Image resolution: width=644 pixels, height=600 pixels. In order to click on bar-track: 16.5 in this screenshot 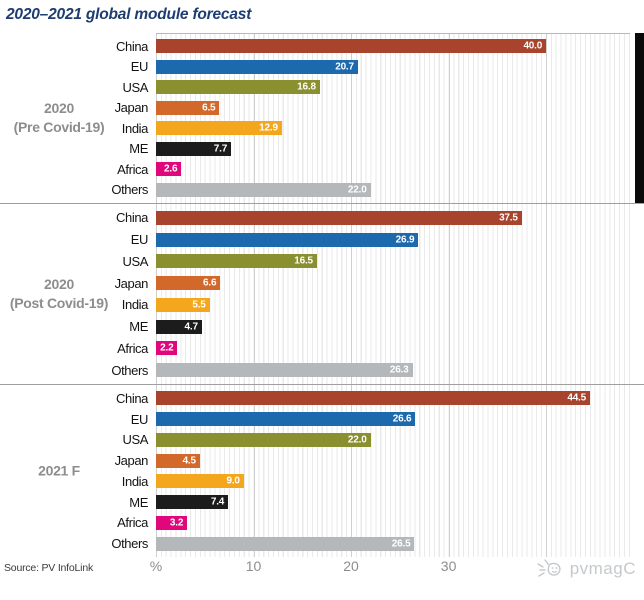, I will do `click(393, 261)`.